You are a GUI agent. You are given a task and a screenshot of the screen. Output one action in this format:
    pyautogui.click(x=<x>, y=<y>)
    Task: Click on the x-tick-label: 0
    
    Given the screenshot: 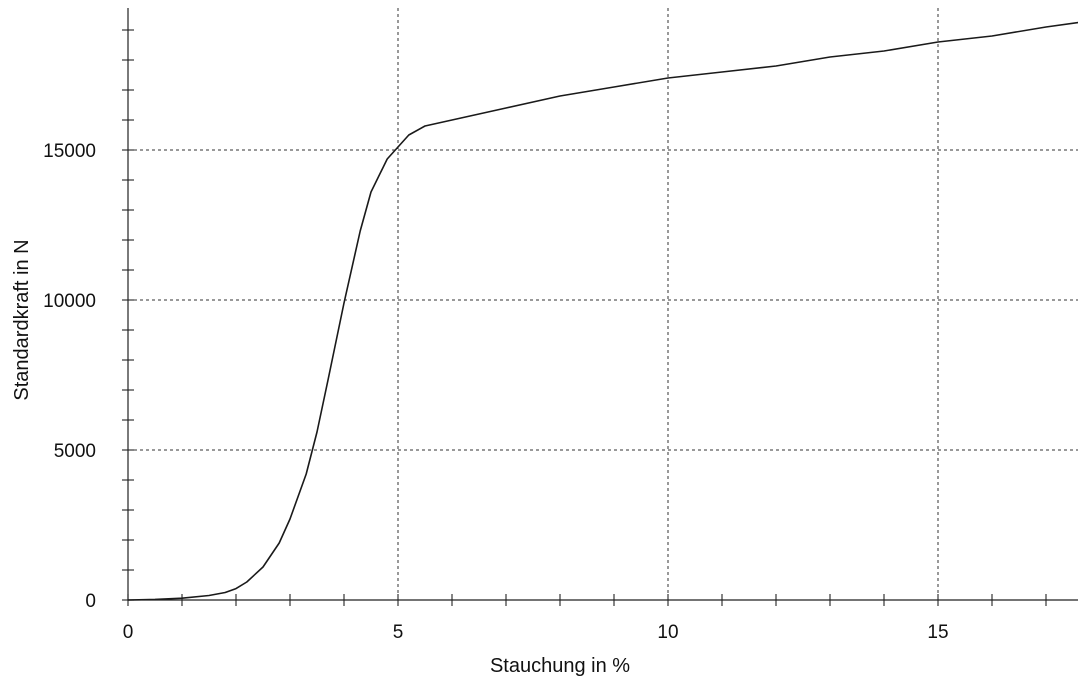 What is the action you would take?
    pyautogui.click(x=128, y=632)
    